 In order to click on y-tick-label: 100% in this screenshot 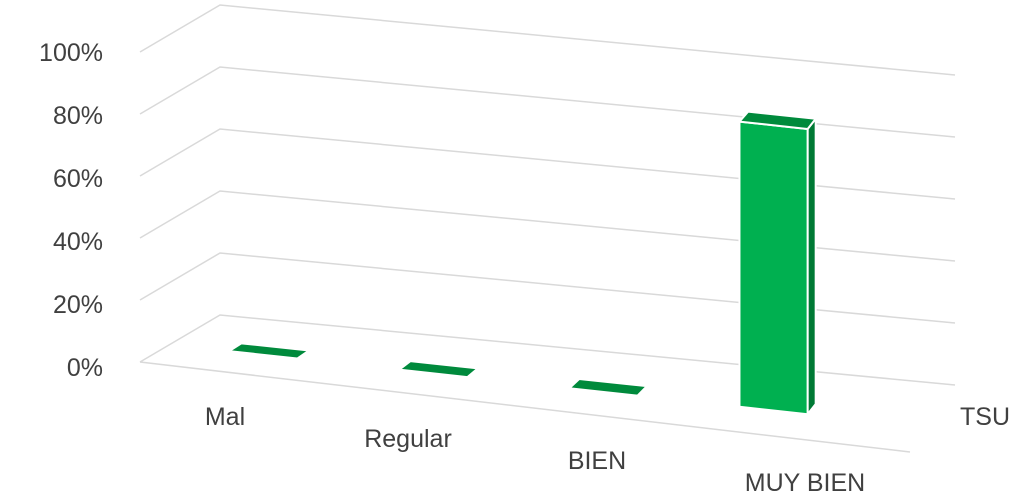, I will do `click(71, 53)`.